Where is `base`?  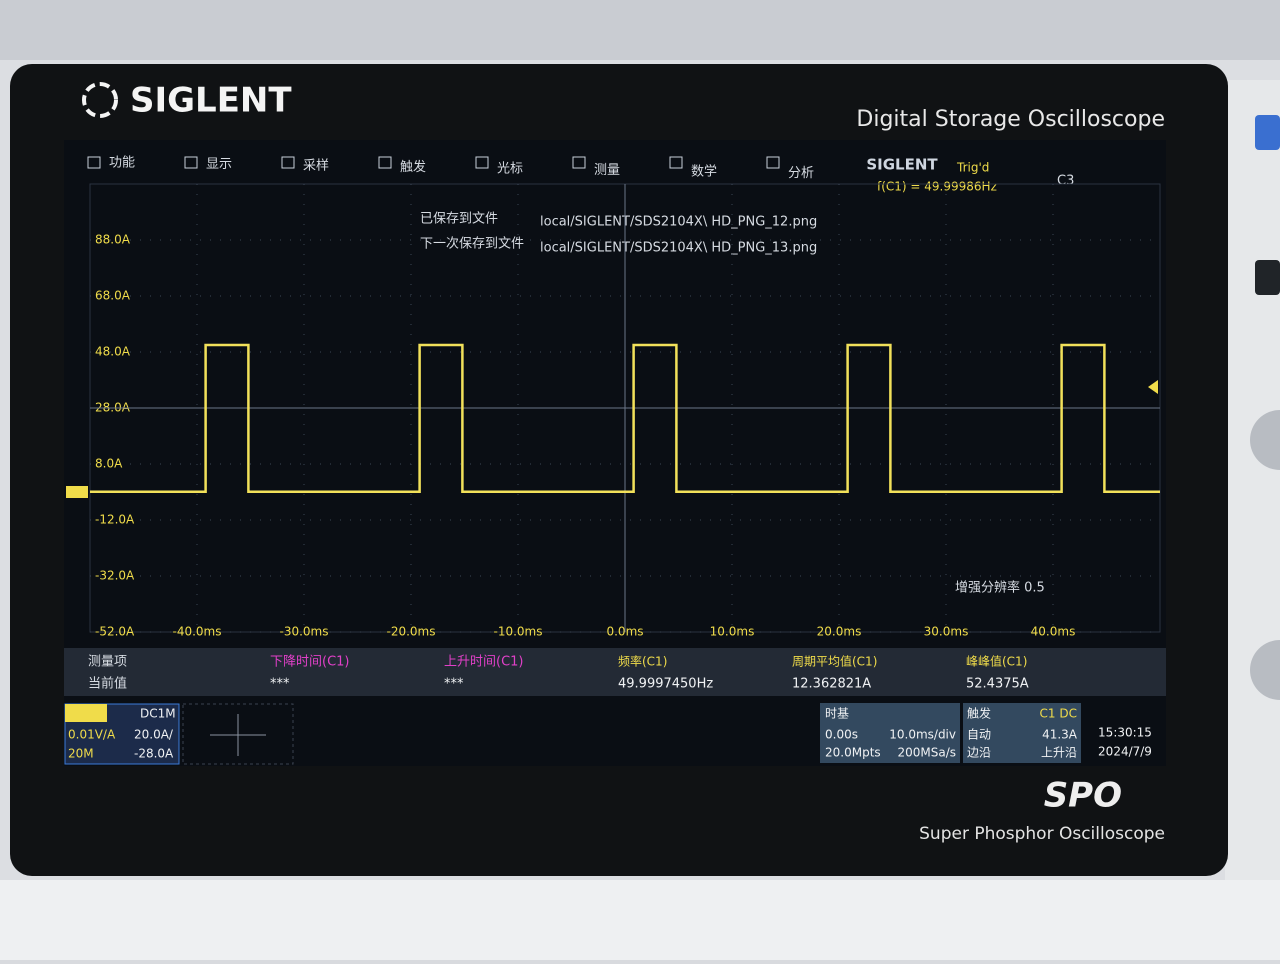
base is located at coordinates (640, 920).